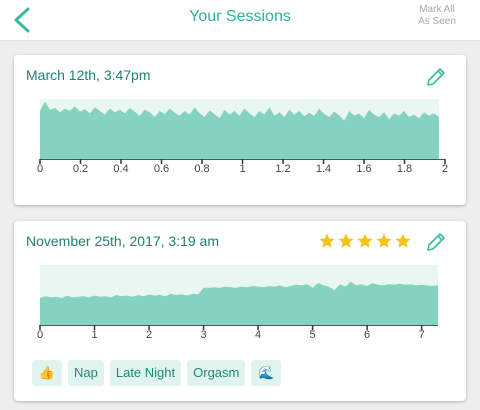  I want to click on app-header: Your Sessions Mark All As Seen, so click(240, 20).